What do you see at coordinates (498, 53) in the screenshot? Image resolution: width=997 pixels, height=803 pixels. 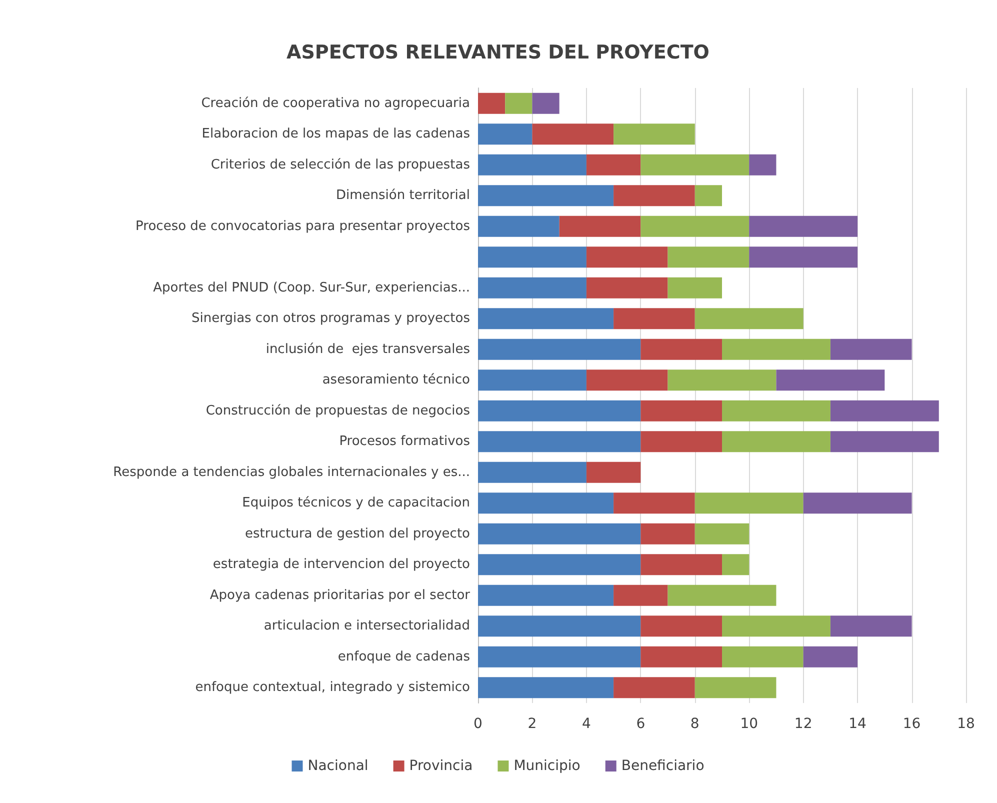 I see `chart-title: ASPECTOS RELEVANTES DEL PROYECTO` at bounding box center [498, 53].